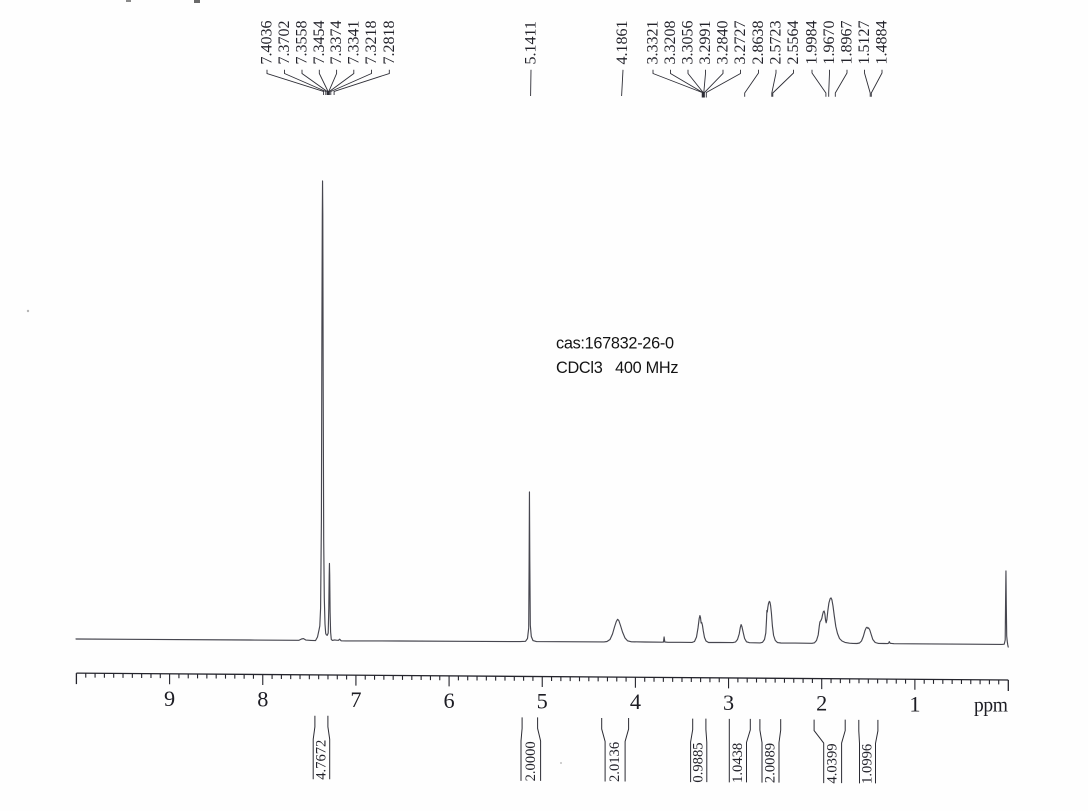  What do you see at coordinates (353, 43) in the screenshot?
I see `svg-text: 7.3341` at bounding box center [353, 43].